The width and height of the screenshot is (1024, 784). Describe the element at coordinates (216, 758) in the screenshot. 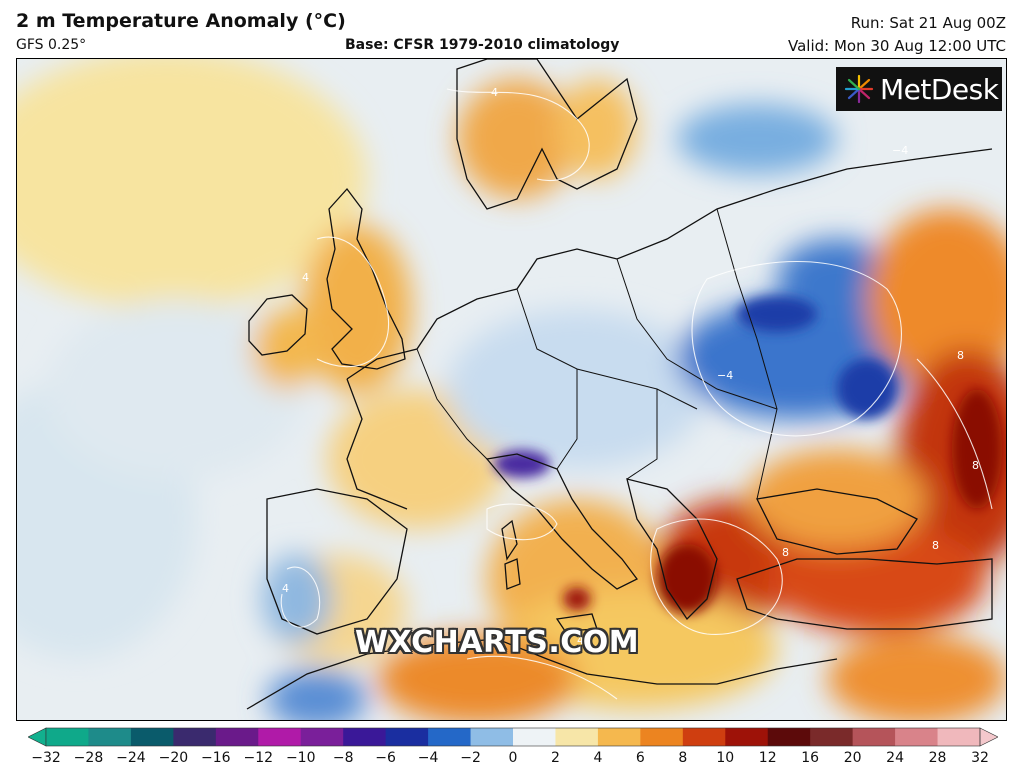

I see `colorbar-tick-label: −16` at that location.